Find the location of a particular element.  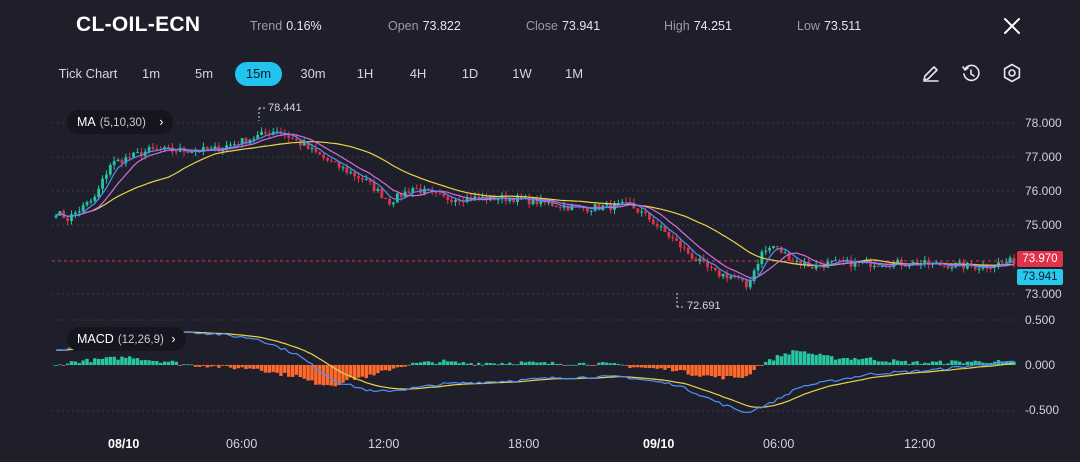

timeframe-tick-chart: Tick Chart is located at coordinates (88, 73).